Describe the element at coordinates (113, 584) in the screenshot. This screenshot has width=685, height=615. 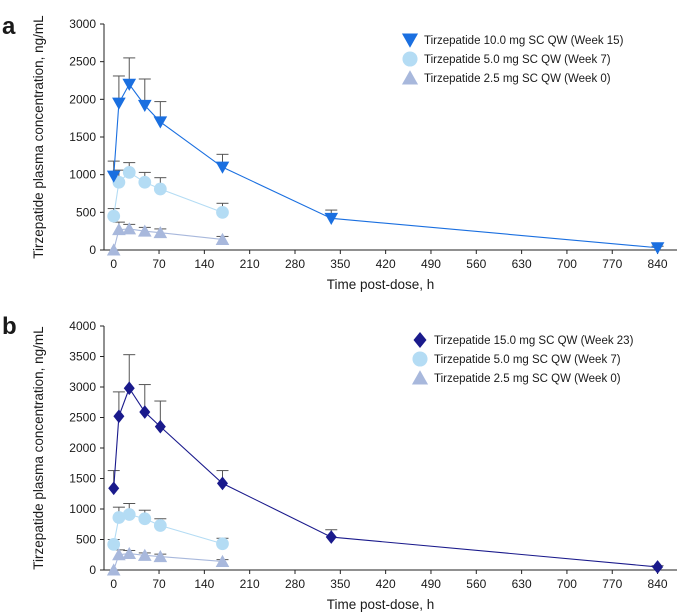
I see `x-tick-label: 0` at that location.